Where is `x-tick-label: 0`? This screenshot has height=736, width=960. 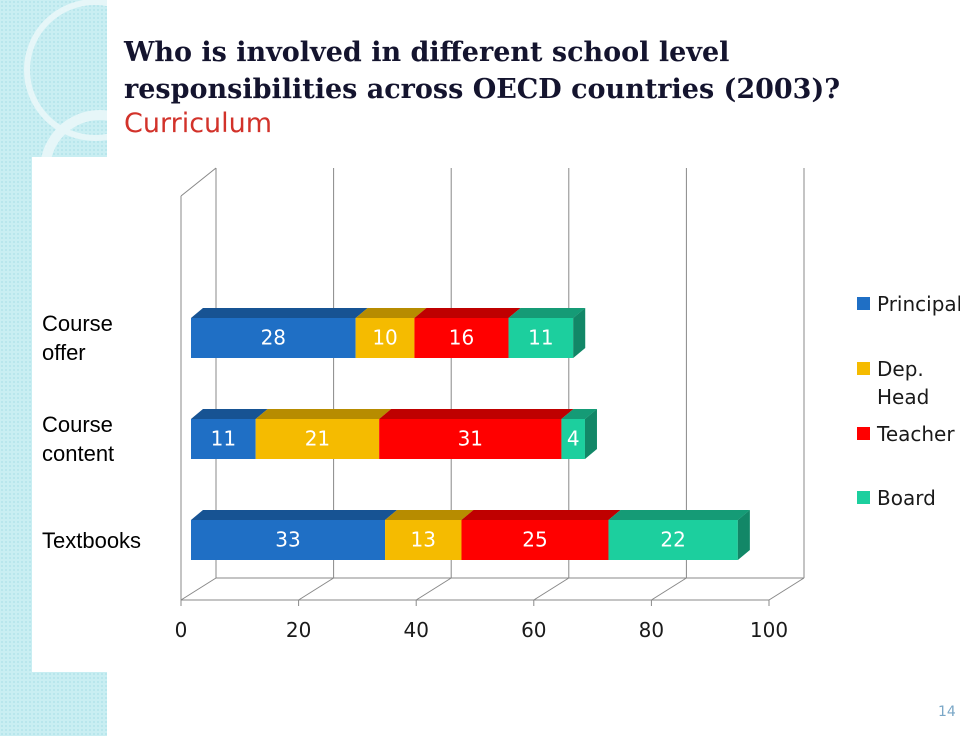 x-tick-label: 0 is located at coordinates (181, 630).